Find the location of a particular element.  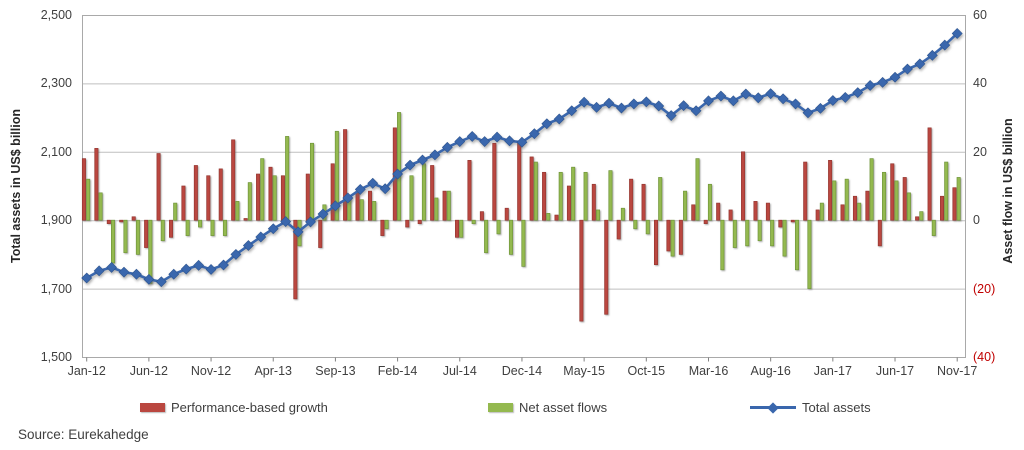

right-axis-tick: 20 is located at coordinates (980, 151).